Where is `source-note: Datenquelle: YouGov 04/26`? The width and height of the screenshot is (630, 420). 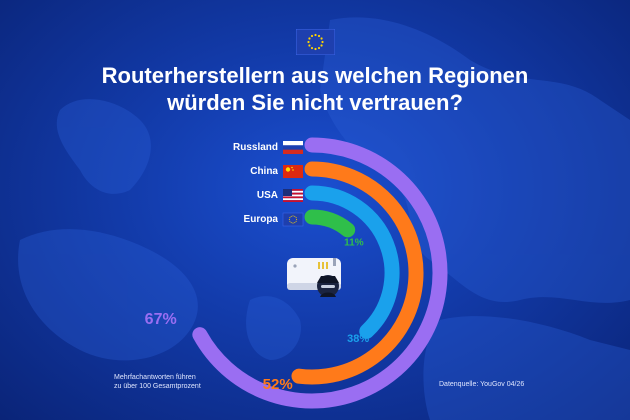
source-note: Datenquelle: YouGov 04/26 is located at coordinates (482, 384).